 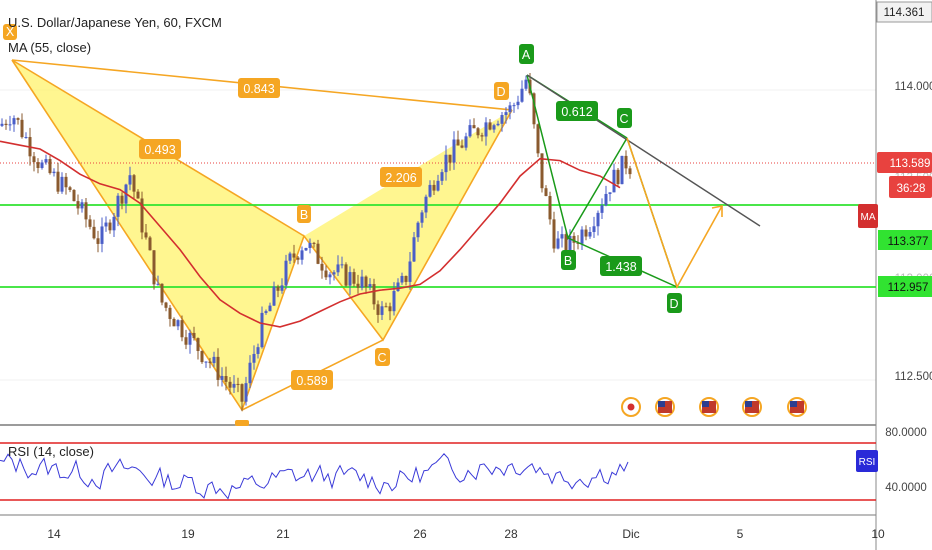 I want to click on svg-text: 0.612, so click(x=576, y=112).